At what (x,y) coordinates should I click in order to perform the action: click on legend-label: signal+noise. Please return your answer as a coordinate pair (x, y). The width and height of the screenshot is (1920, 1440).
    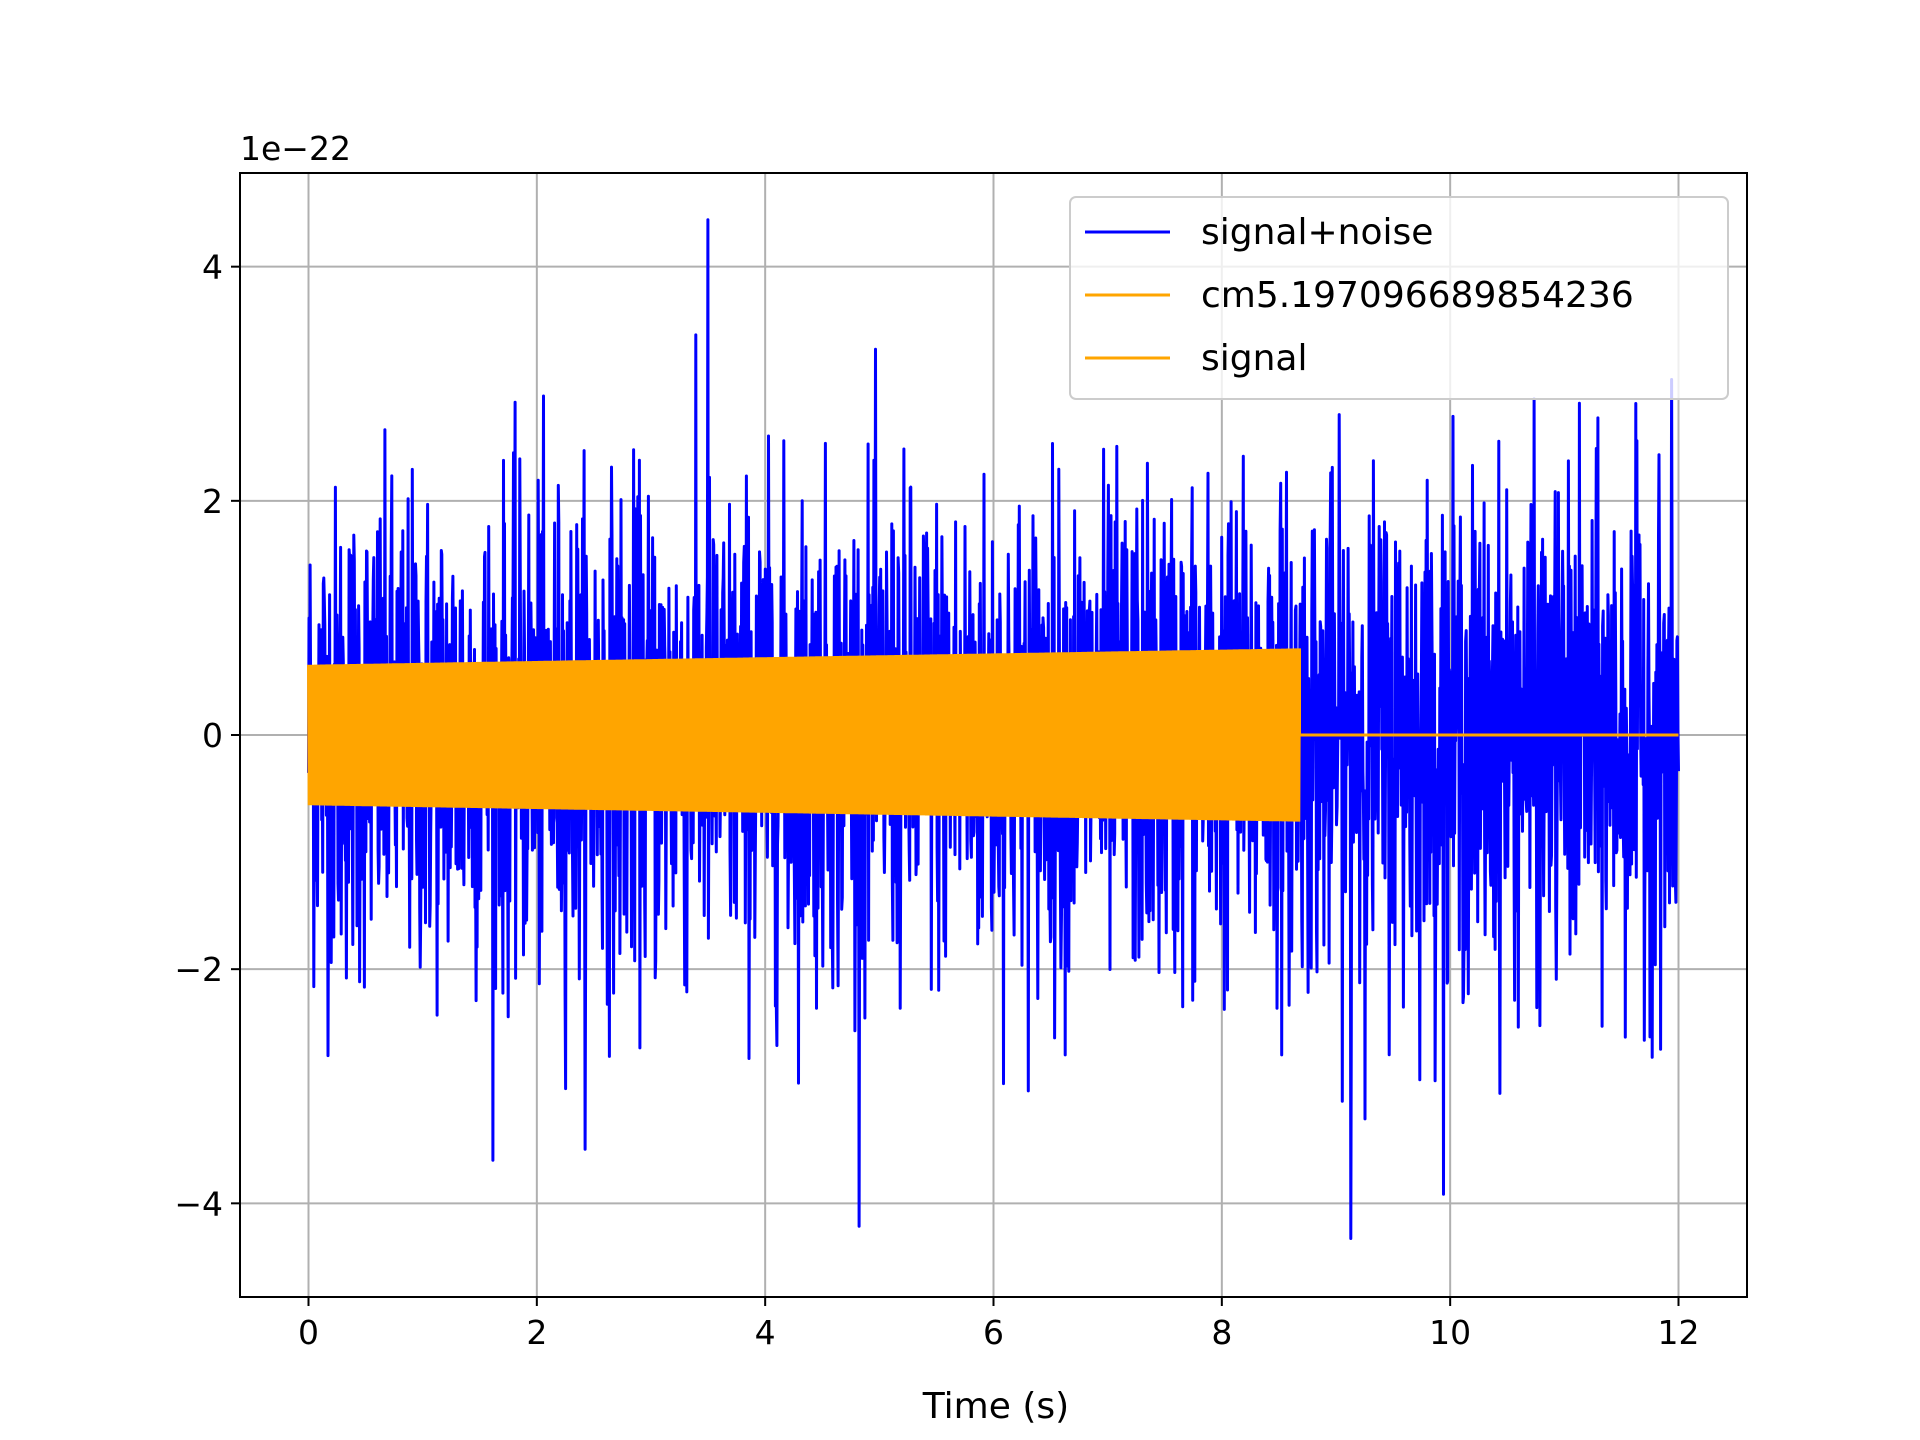
    Looking at the image, I should click on (1317, 232).